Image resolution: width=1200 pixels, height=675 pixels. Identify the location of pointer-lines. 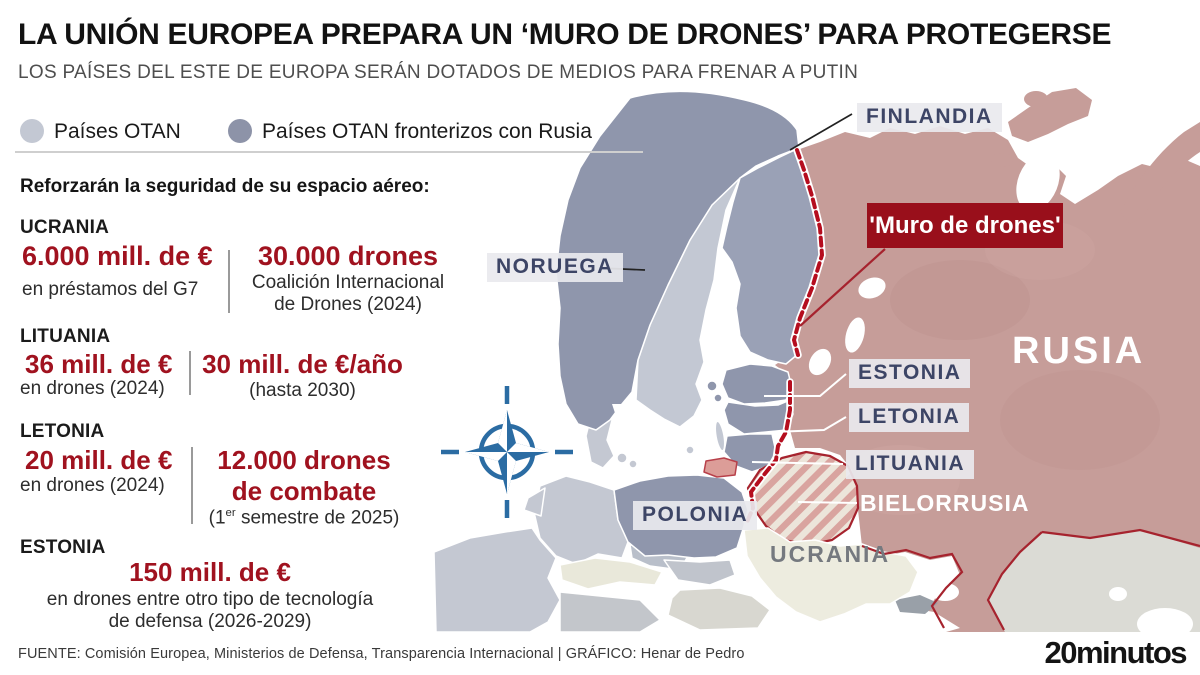
(742, 308).